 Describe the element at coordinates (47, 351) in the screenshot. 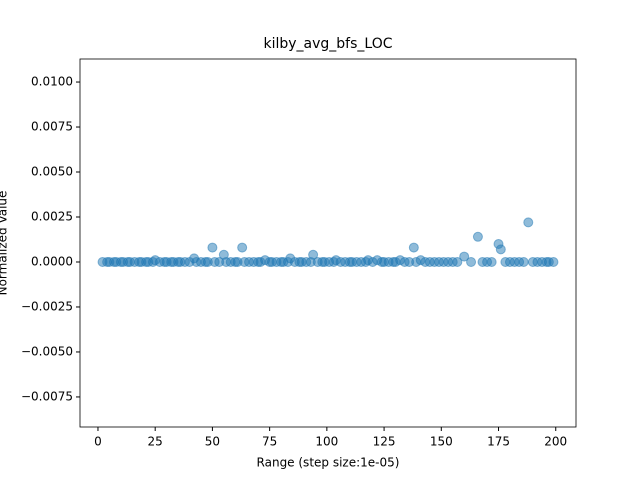

I see `y-tick-label: −0.0050` at that location.